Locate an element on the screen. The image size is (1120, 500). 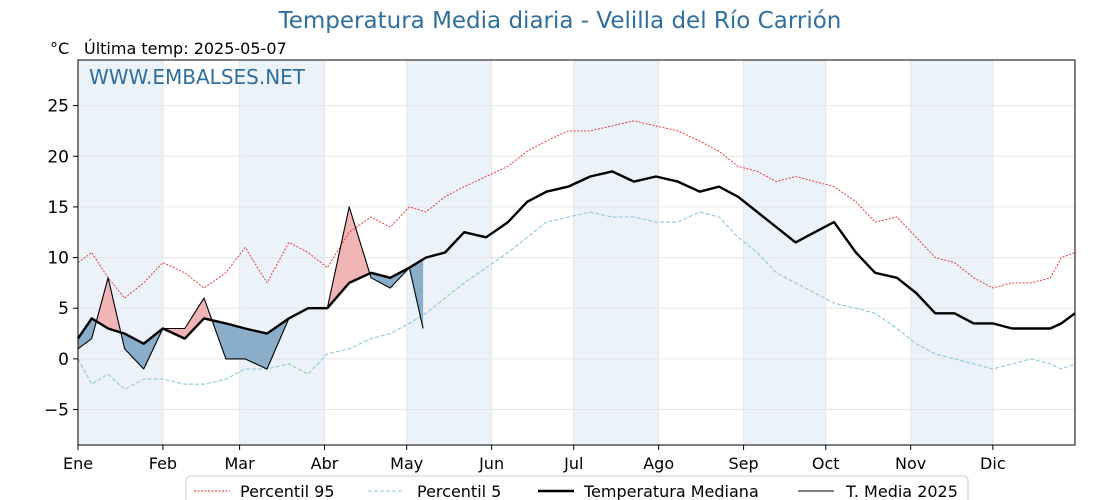
y-tick-label: −5 is located at coordinates (56, 411).